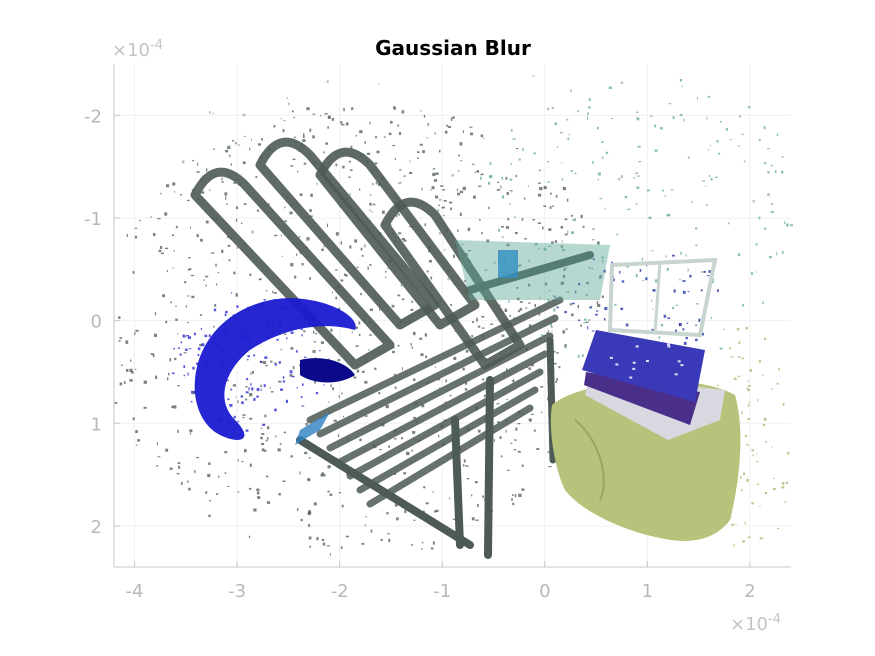  Describe the element at coordinates (93, 219) in the screenshot. I see `y-tick-label: -1` at that location.